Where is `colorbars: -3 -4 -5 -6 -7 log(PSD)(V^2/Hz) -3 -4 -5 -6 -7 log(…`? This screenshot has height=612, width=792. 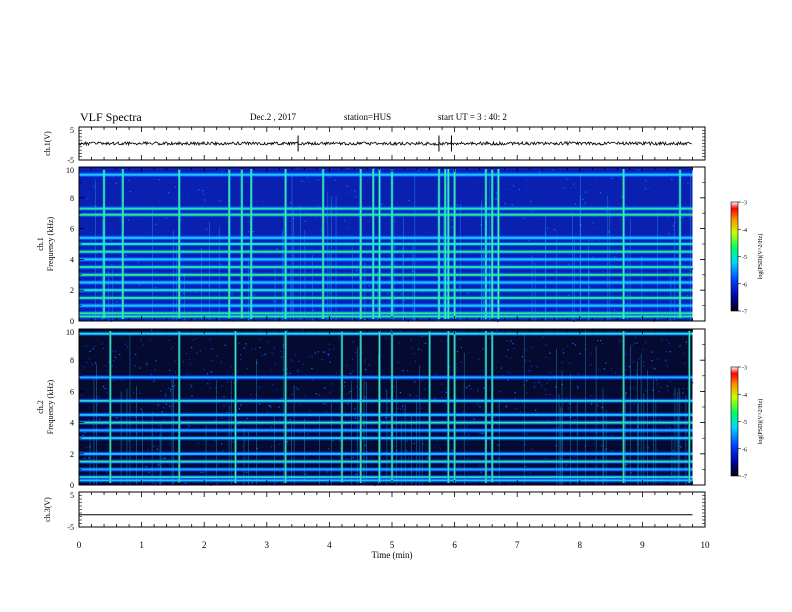
colorbars: -3 -4 -5 -6 -7 log(PSD)(V^2/Hz) -3 -4 -5 -6 -7 log(… is located at coordinates (747, 341).